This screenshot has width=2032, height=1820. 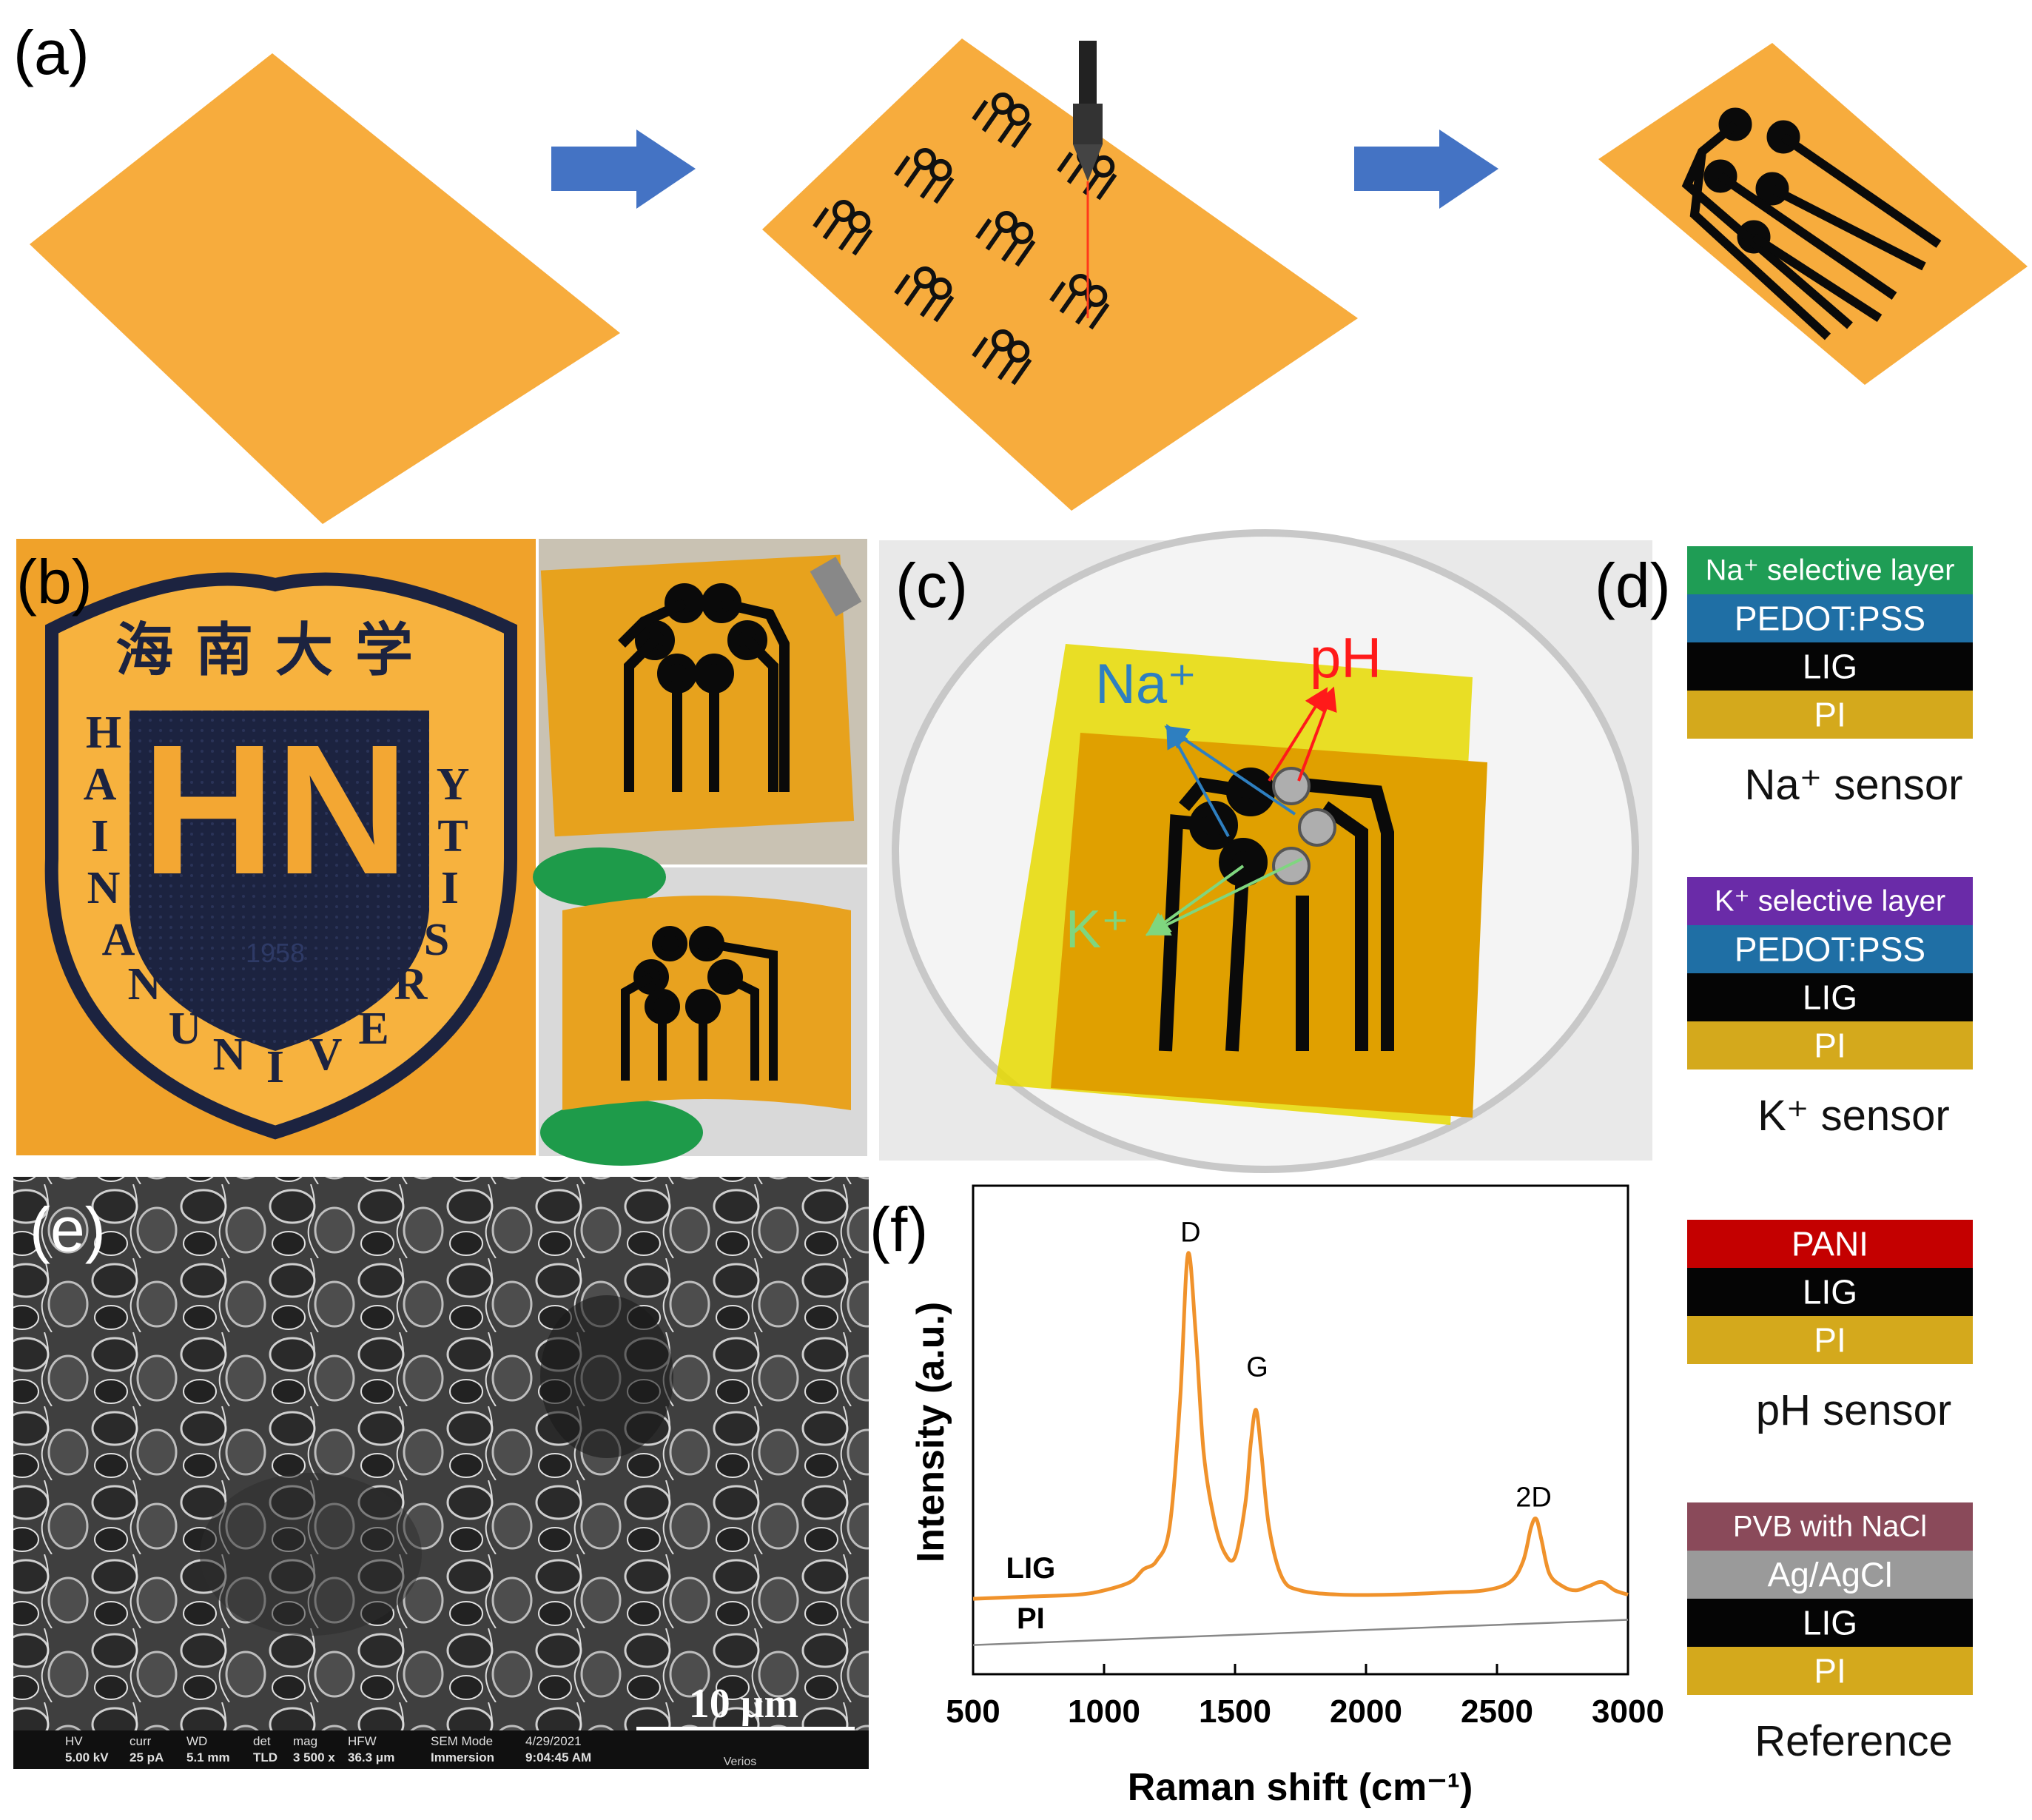 I want to click on stack-layer-label: PVB with NaCl, so click(x=1830, y=1527).